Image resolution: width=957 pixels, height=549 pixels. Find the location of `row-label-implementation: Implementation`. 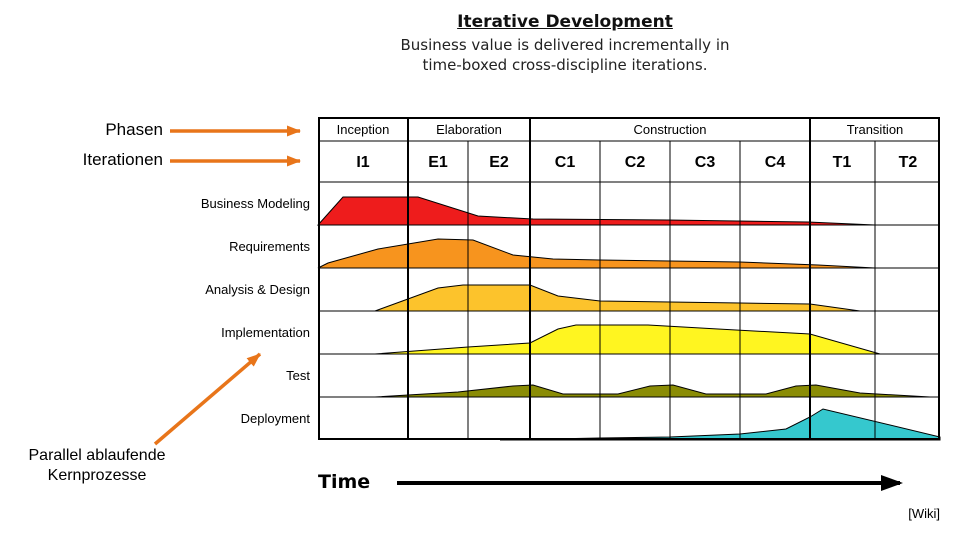

row-label-implementation: Implementation is located at coordinates (265, 332).